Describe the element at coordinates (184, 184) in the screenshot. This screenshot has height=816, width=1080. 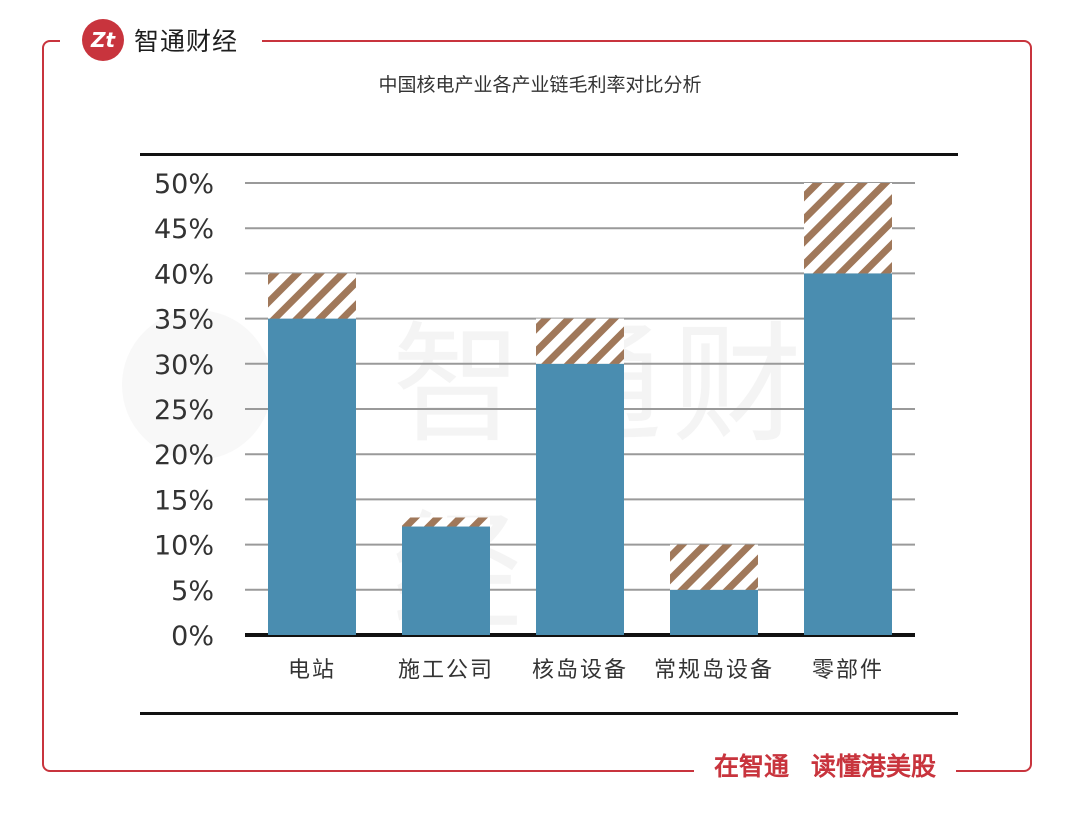
I see `y-tick-label: 50%` at that location.